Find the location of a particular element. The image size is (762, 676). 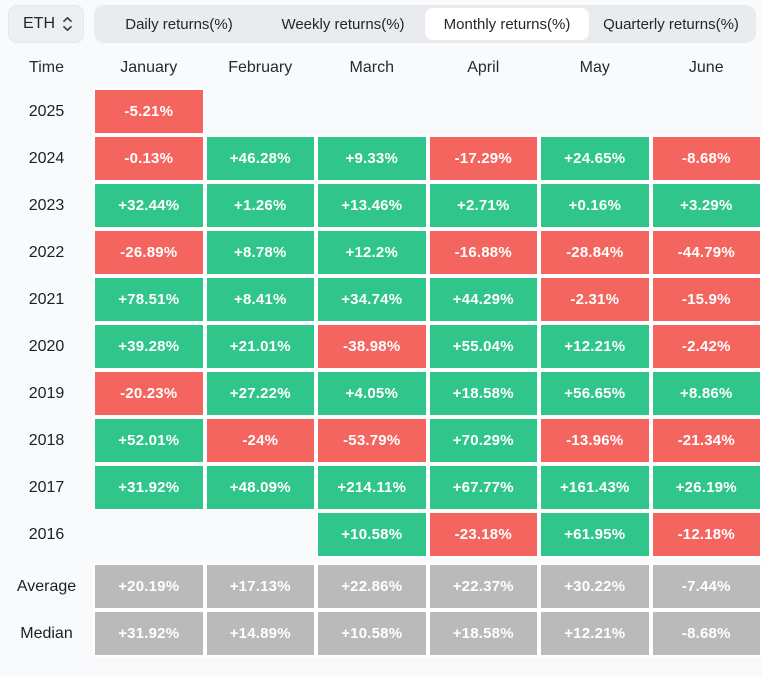

row-label: 2021 is located at coordinates (46, 299).